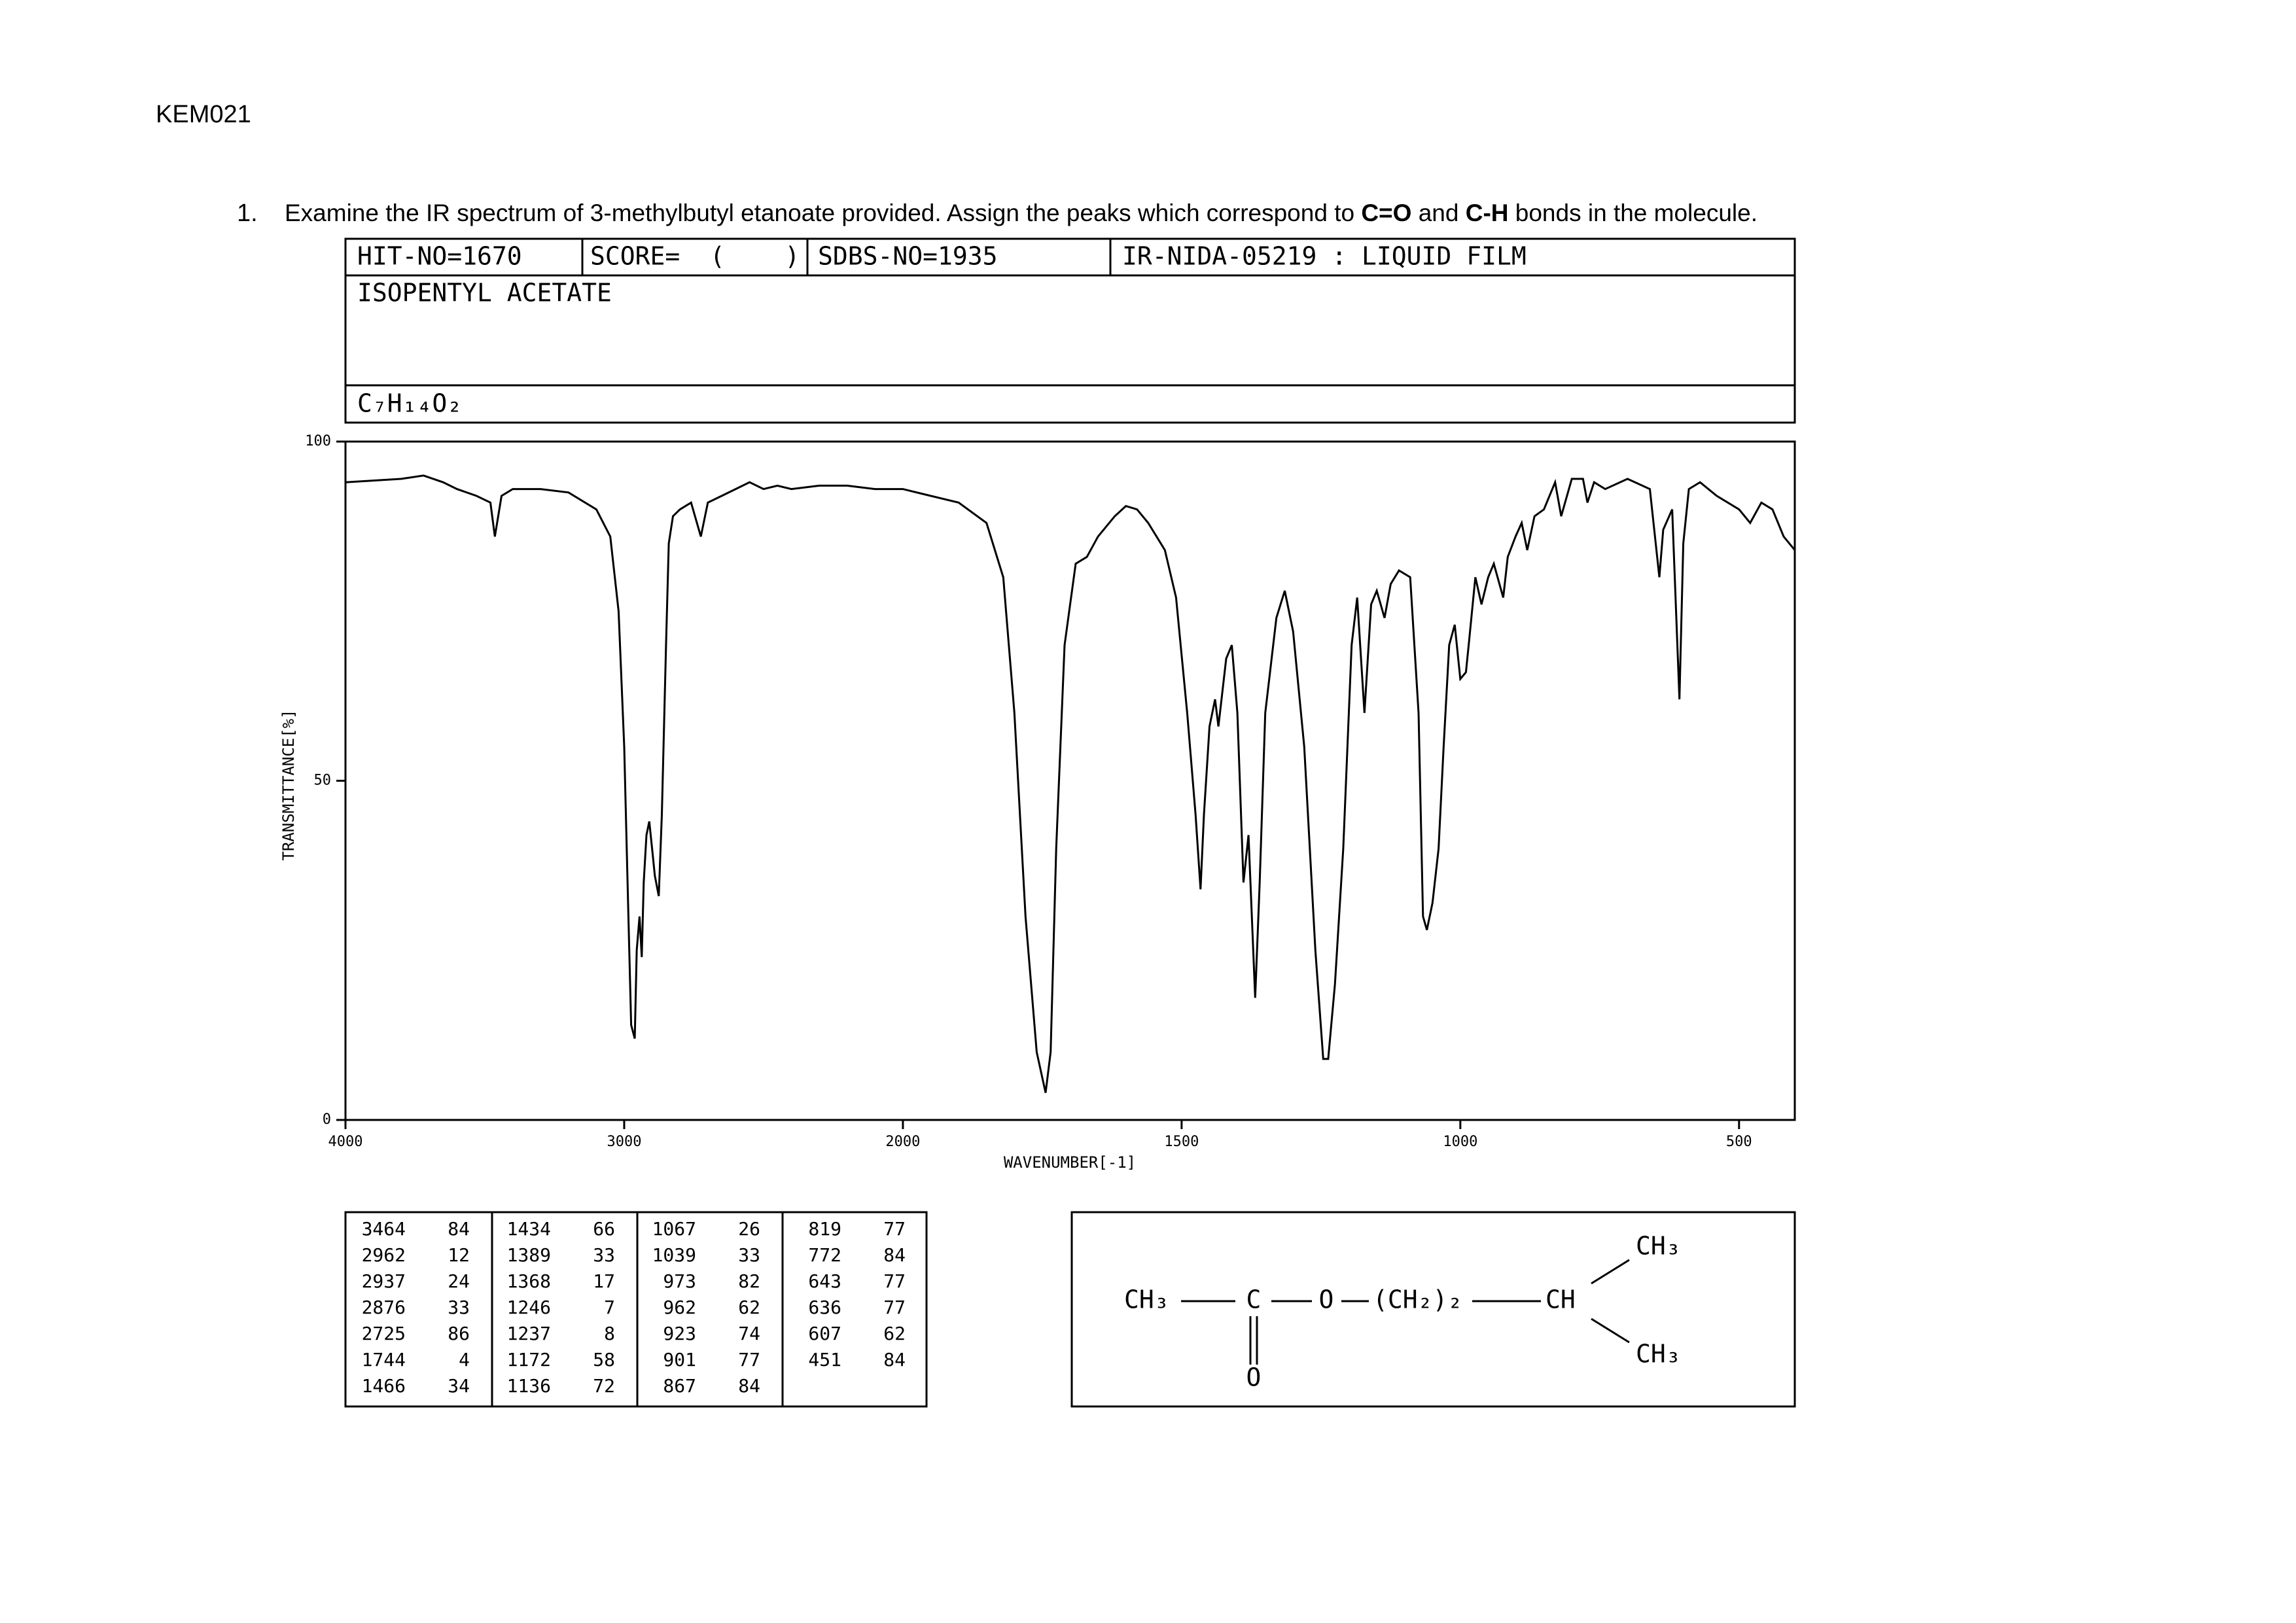  Describe the element at coordinates (384, 1281) in the screenshot. I see `peak-wavenumber: 2937` at that location.